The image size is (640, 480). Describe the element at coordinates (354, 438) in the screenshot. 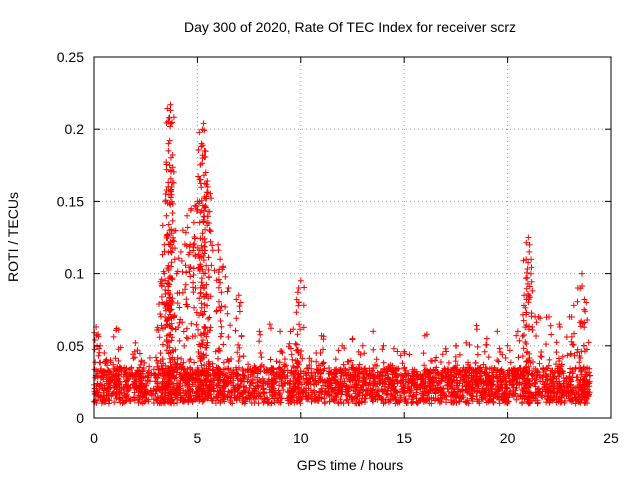

I see `x-tick-labels: 0 5 10 15 20 25` at that location.